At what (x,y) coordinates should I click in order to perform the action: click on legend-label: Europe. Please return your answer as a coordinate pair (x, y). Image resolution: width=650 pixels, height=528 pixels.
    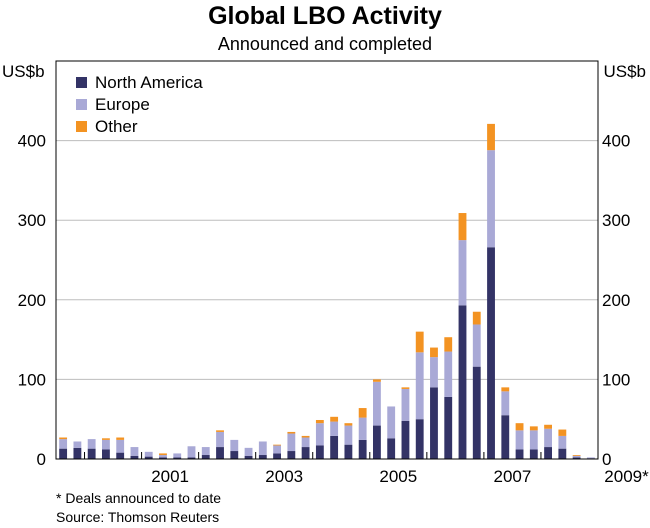
    Looking at the image, I should click on (122, 104).